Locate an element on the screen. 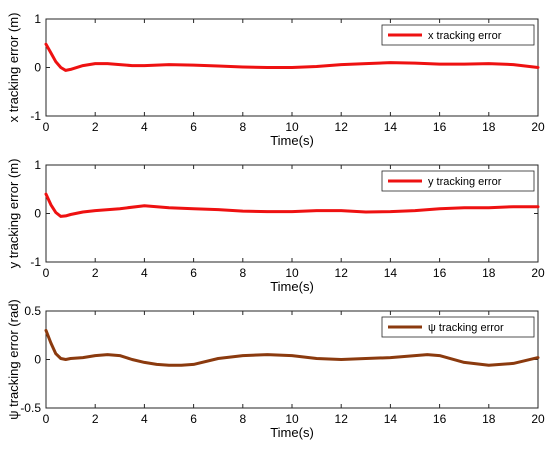 The width and height of the screenshot is (550, 453). legend: x tracking error is located at coordinates (458, 35).